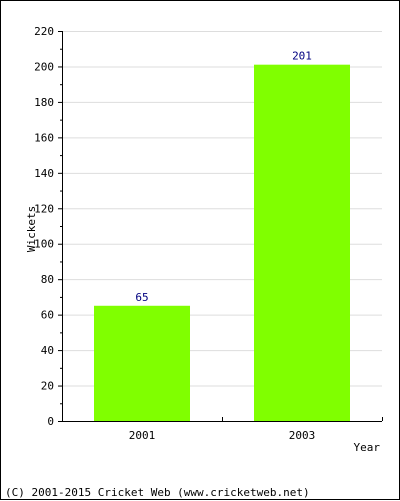 This screenshot has width=400, height=501. What do you see at coordinates (31, 229) in the screenshot?
I see `y-axis-title: Wickets` at bounding box center [31, 229].